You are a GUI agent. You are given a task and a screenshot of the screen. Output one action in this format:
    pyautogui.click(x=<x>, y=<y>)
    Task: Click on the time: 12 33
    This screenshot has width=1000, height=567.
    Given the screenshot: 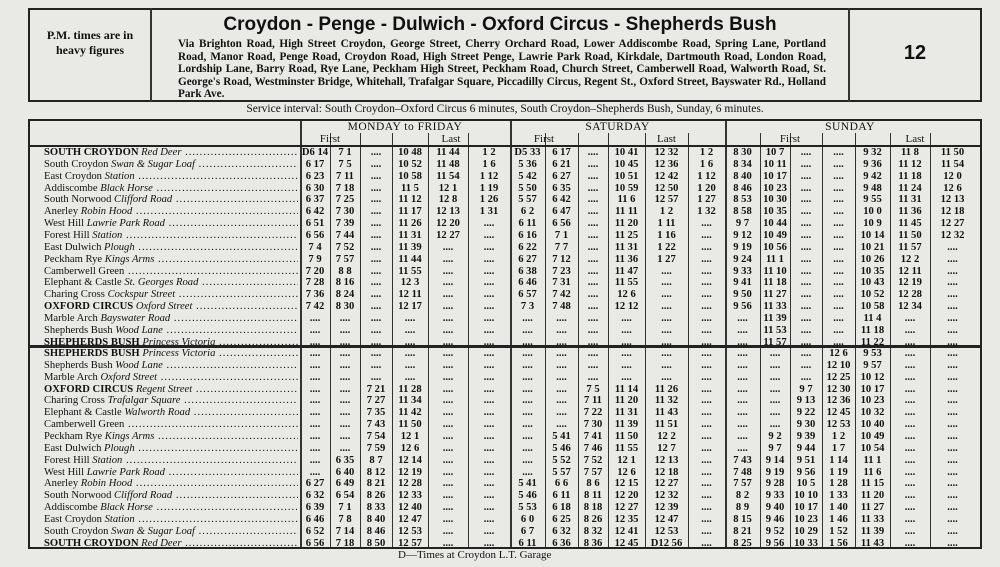 What is the action you would take?
    pyautogui.click(x=410, y=496)
    